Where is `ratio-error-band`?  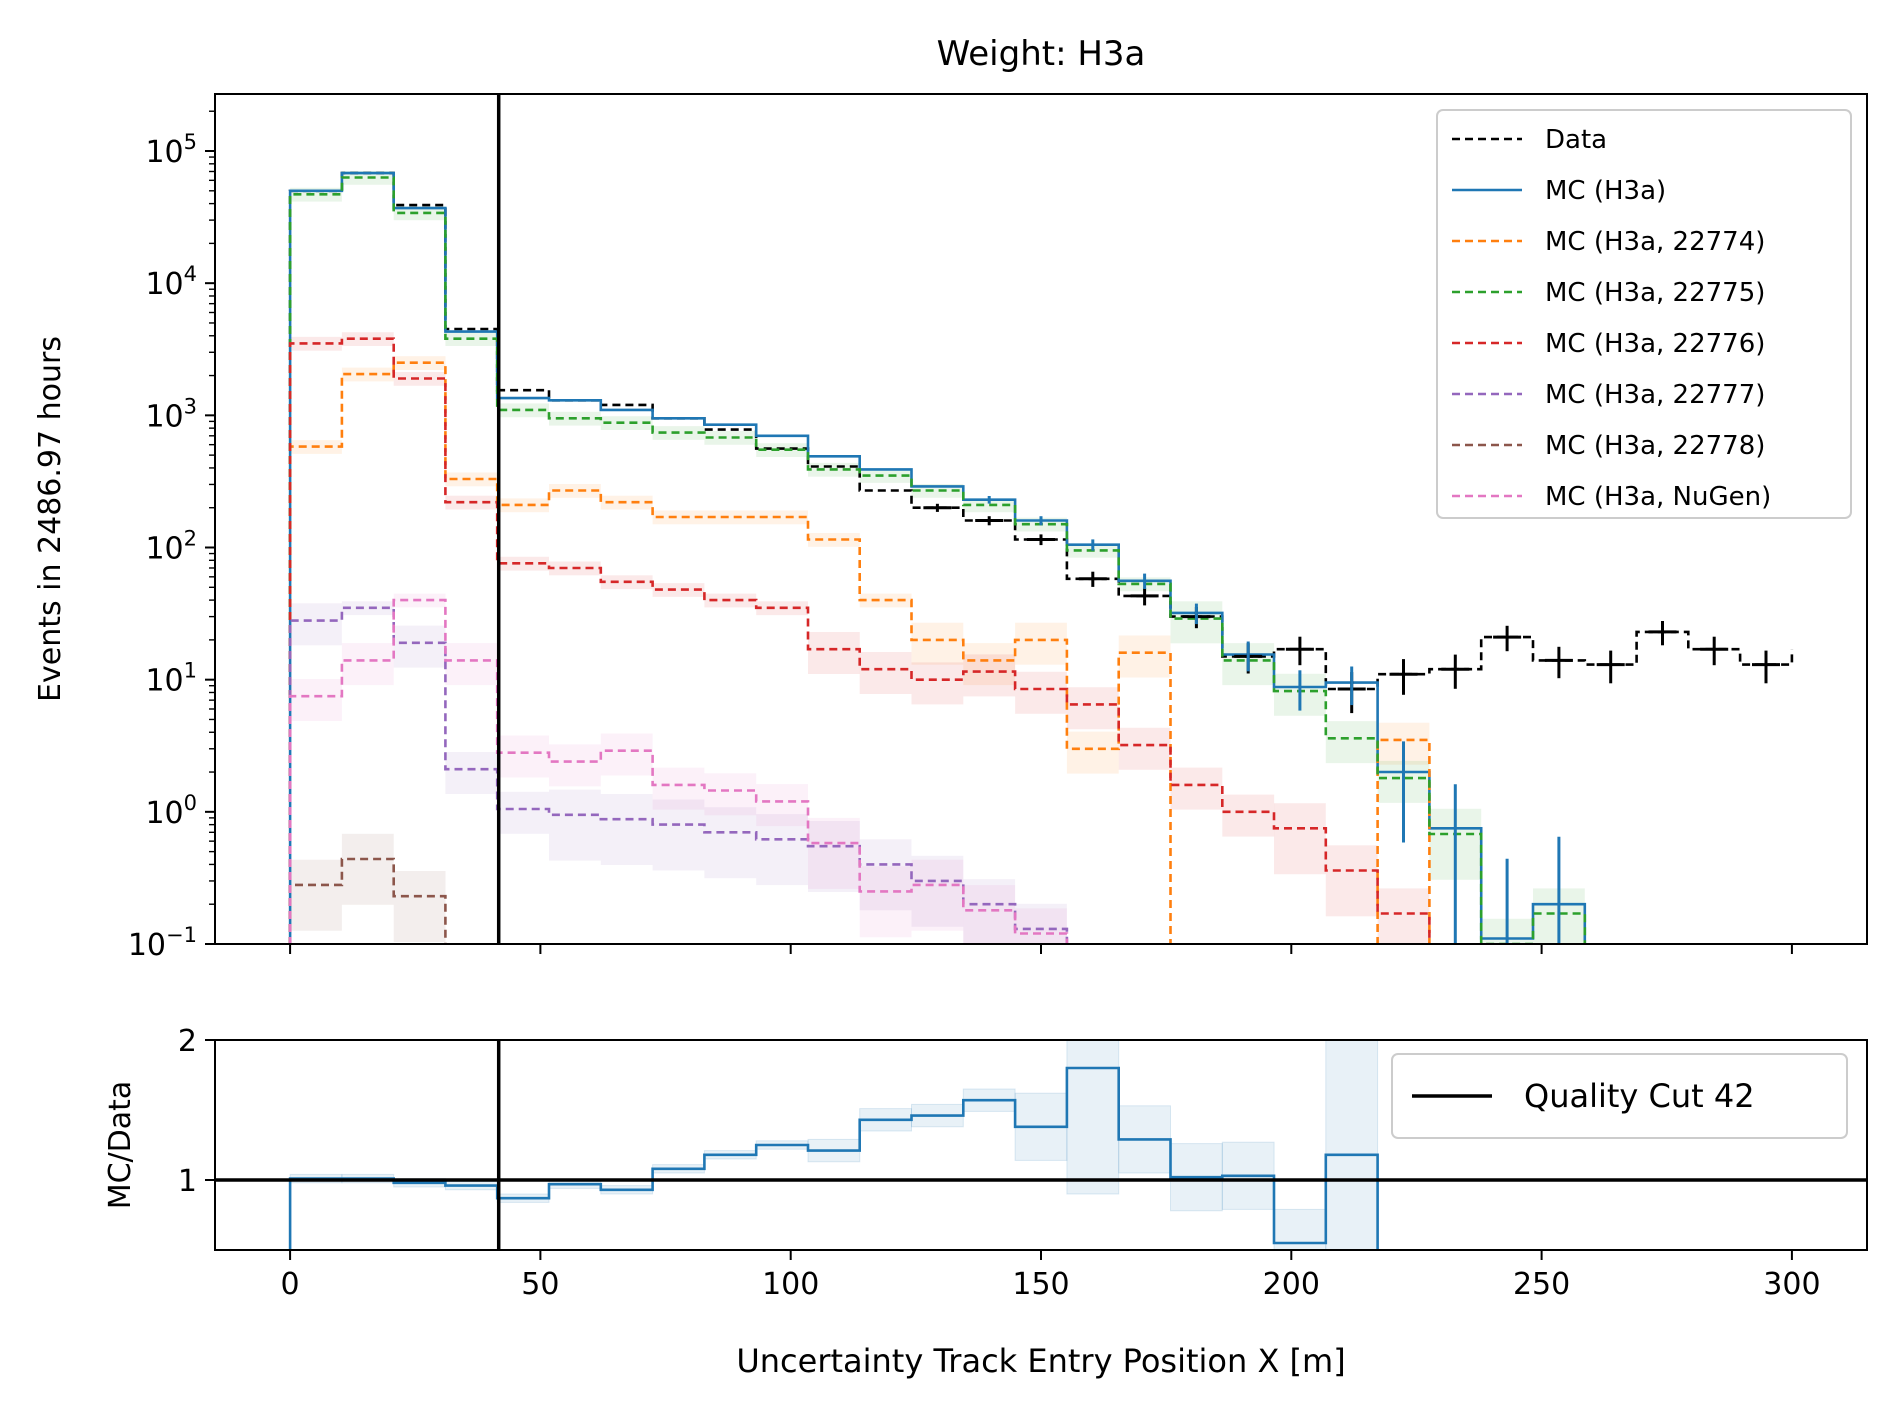 ratio-error-band is located at coordinates (834, 1145).